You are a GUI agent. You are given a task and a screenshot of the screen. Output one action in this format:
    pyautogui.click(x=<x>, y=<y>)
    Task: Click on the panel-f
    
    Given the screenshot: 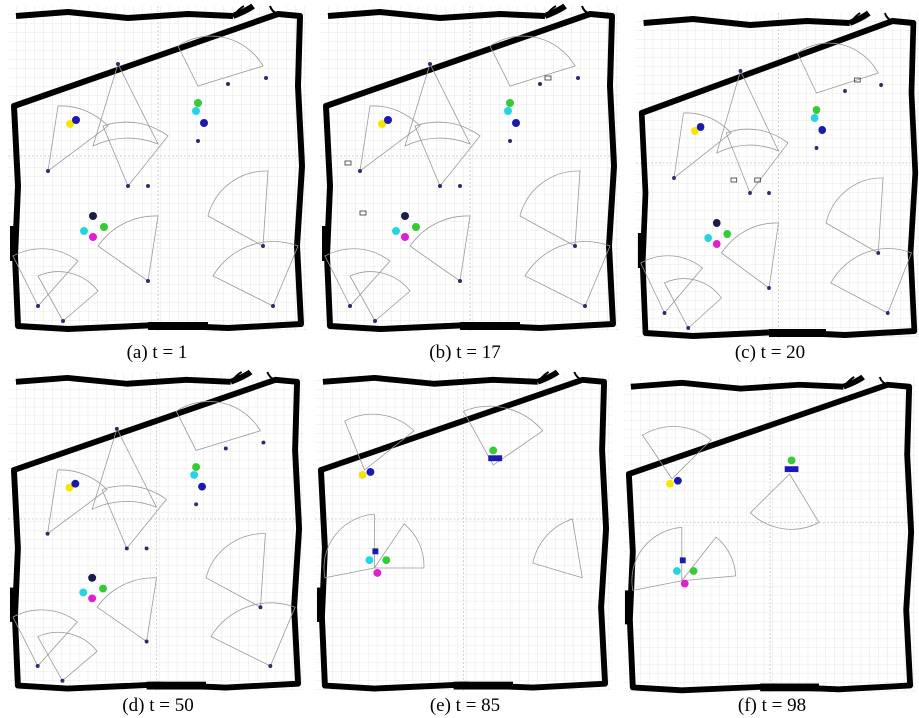 What is the action you would take?
    pyautogui.click(x=770, y=534)
    